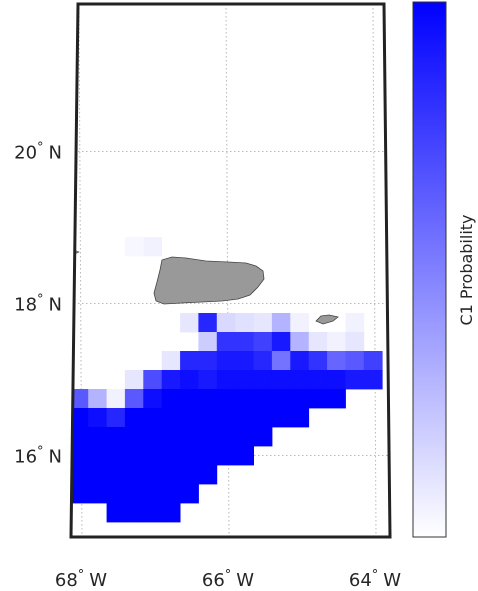  I want to click on longitude-tick-label: 68° W, so click(81, 579).